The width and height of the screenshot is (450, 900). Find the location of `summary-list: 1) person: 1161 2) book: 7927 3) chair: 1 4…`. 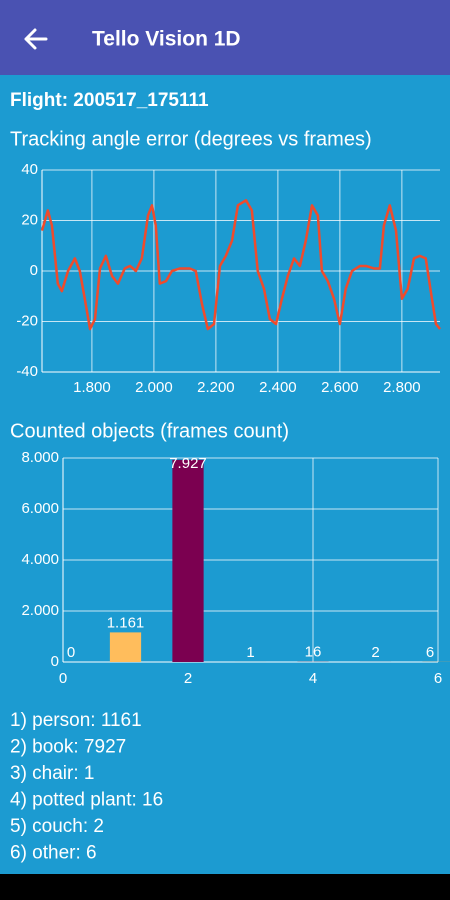

summary-list: 1) person: 1161 2) book: 7927 3) chair: 1 4… is located at coordinates (86, 787).